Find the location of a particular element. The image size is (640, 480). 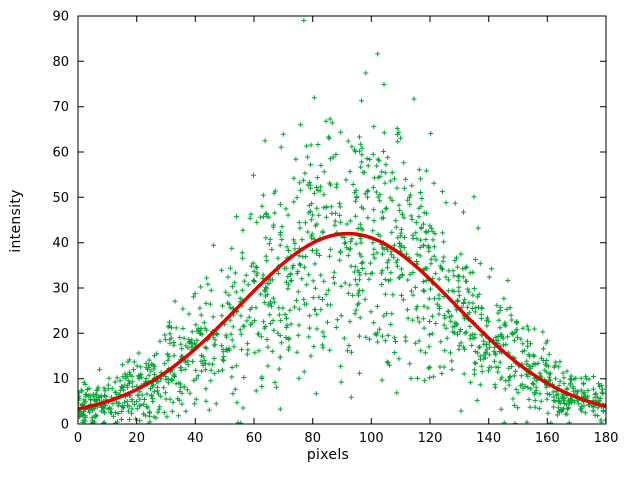

x-axis-label: pixels is located at coordinates (320, 455).